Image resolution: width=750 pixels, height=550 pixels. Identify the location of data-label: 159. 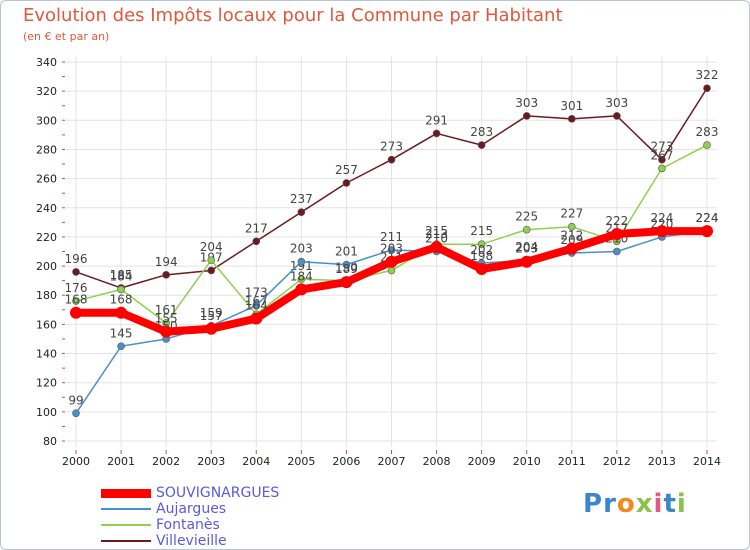
(211, 313).